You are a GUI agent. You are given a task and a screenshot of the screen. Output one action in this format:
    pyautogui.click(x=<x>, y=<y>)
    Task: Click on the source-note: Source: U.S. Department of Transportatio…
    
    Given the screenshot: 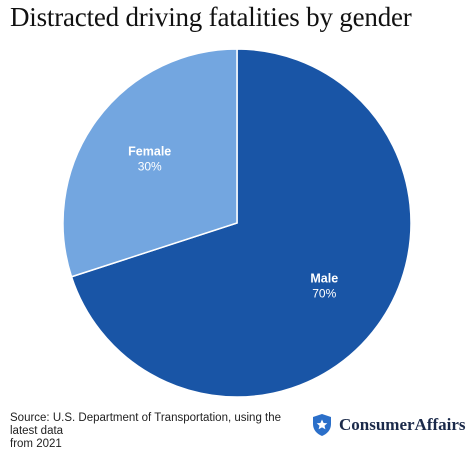 What is the action you would take?
    pyautogui.click(x=160, y=431)
    